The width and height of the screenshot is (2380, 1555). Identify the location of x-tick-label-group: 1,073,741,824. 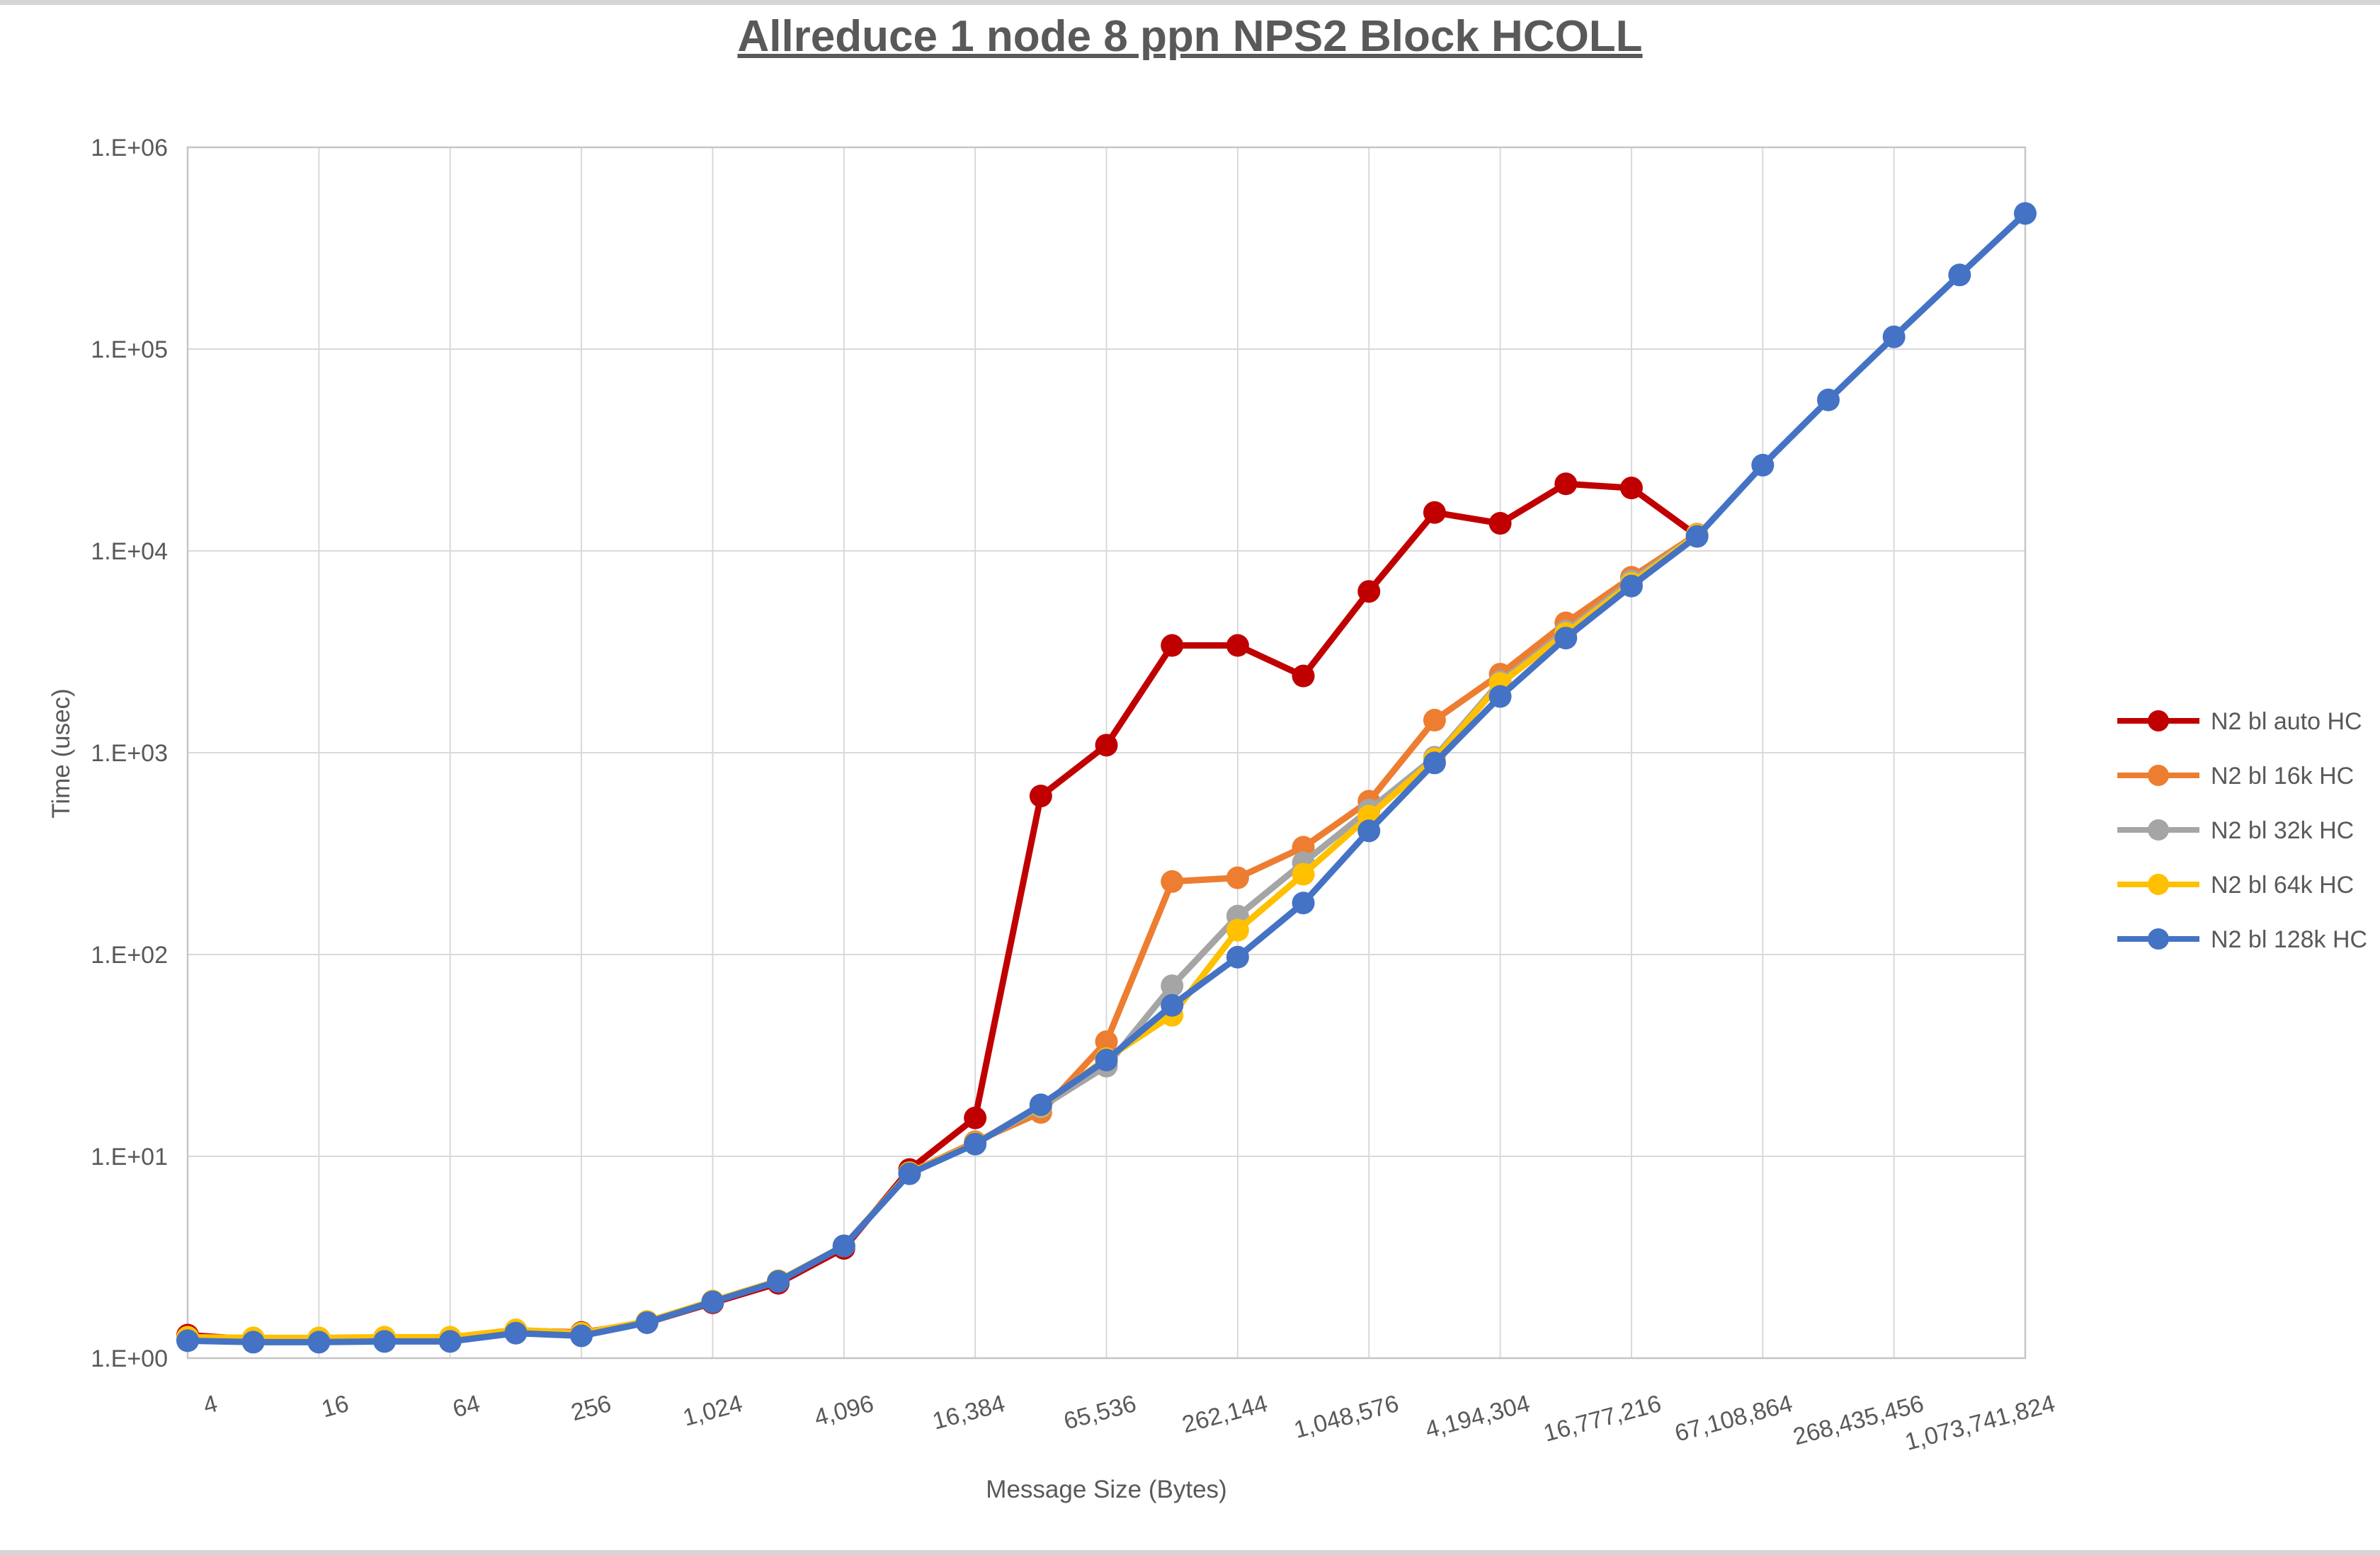
(1980, 1423).